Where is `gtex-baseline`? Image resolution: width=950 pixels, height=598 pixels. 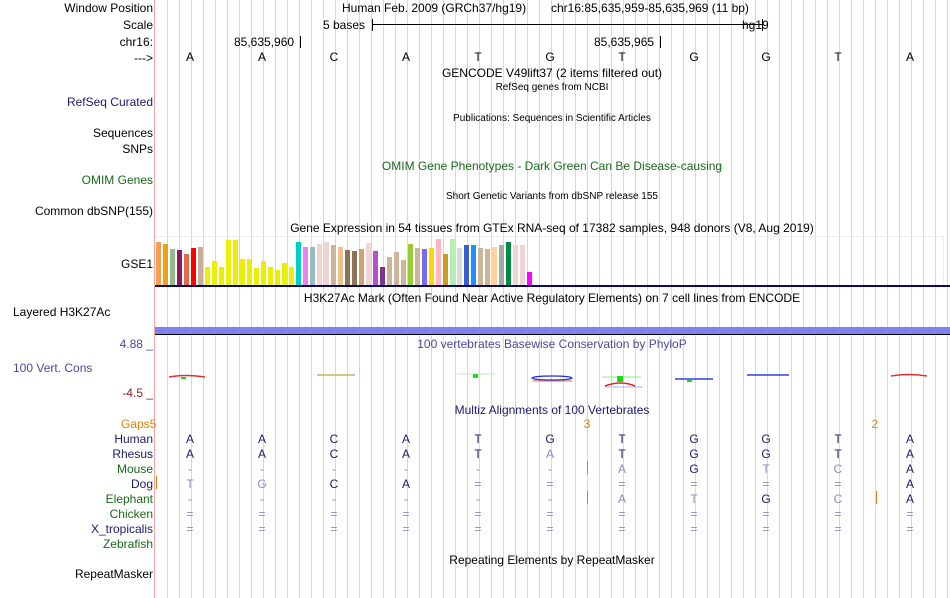 gtex-baseline is located at coordinates (552, 286).